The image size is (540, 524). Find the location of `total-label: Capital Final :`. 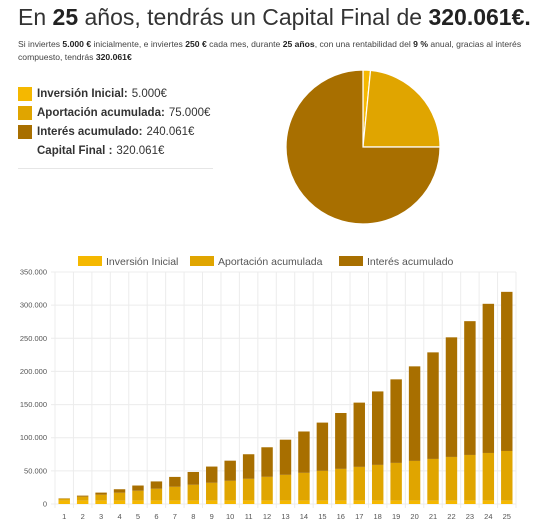

total-label: Capital Final : is located at coordinates (75, 150).